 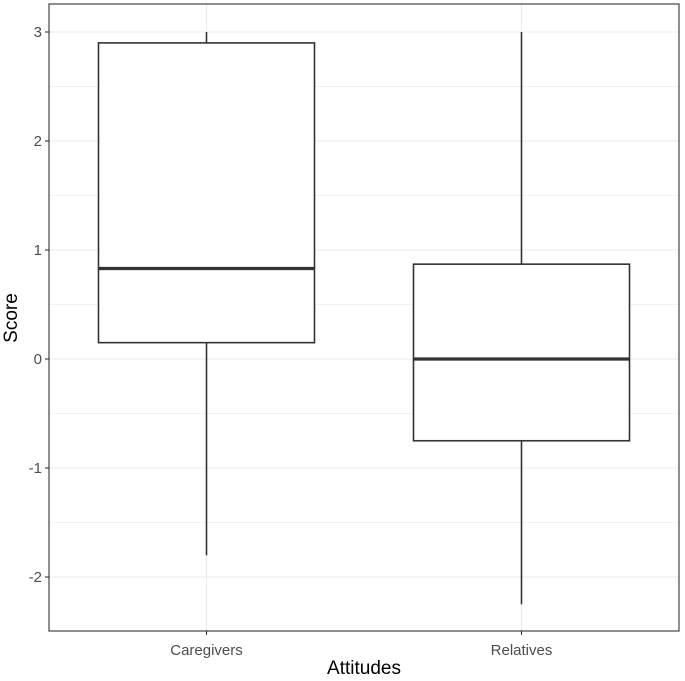 What do you see at coordinates (35, 577) in the screenshot?
I see `y-tick-label: -2` at bounding box center [35, 577].